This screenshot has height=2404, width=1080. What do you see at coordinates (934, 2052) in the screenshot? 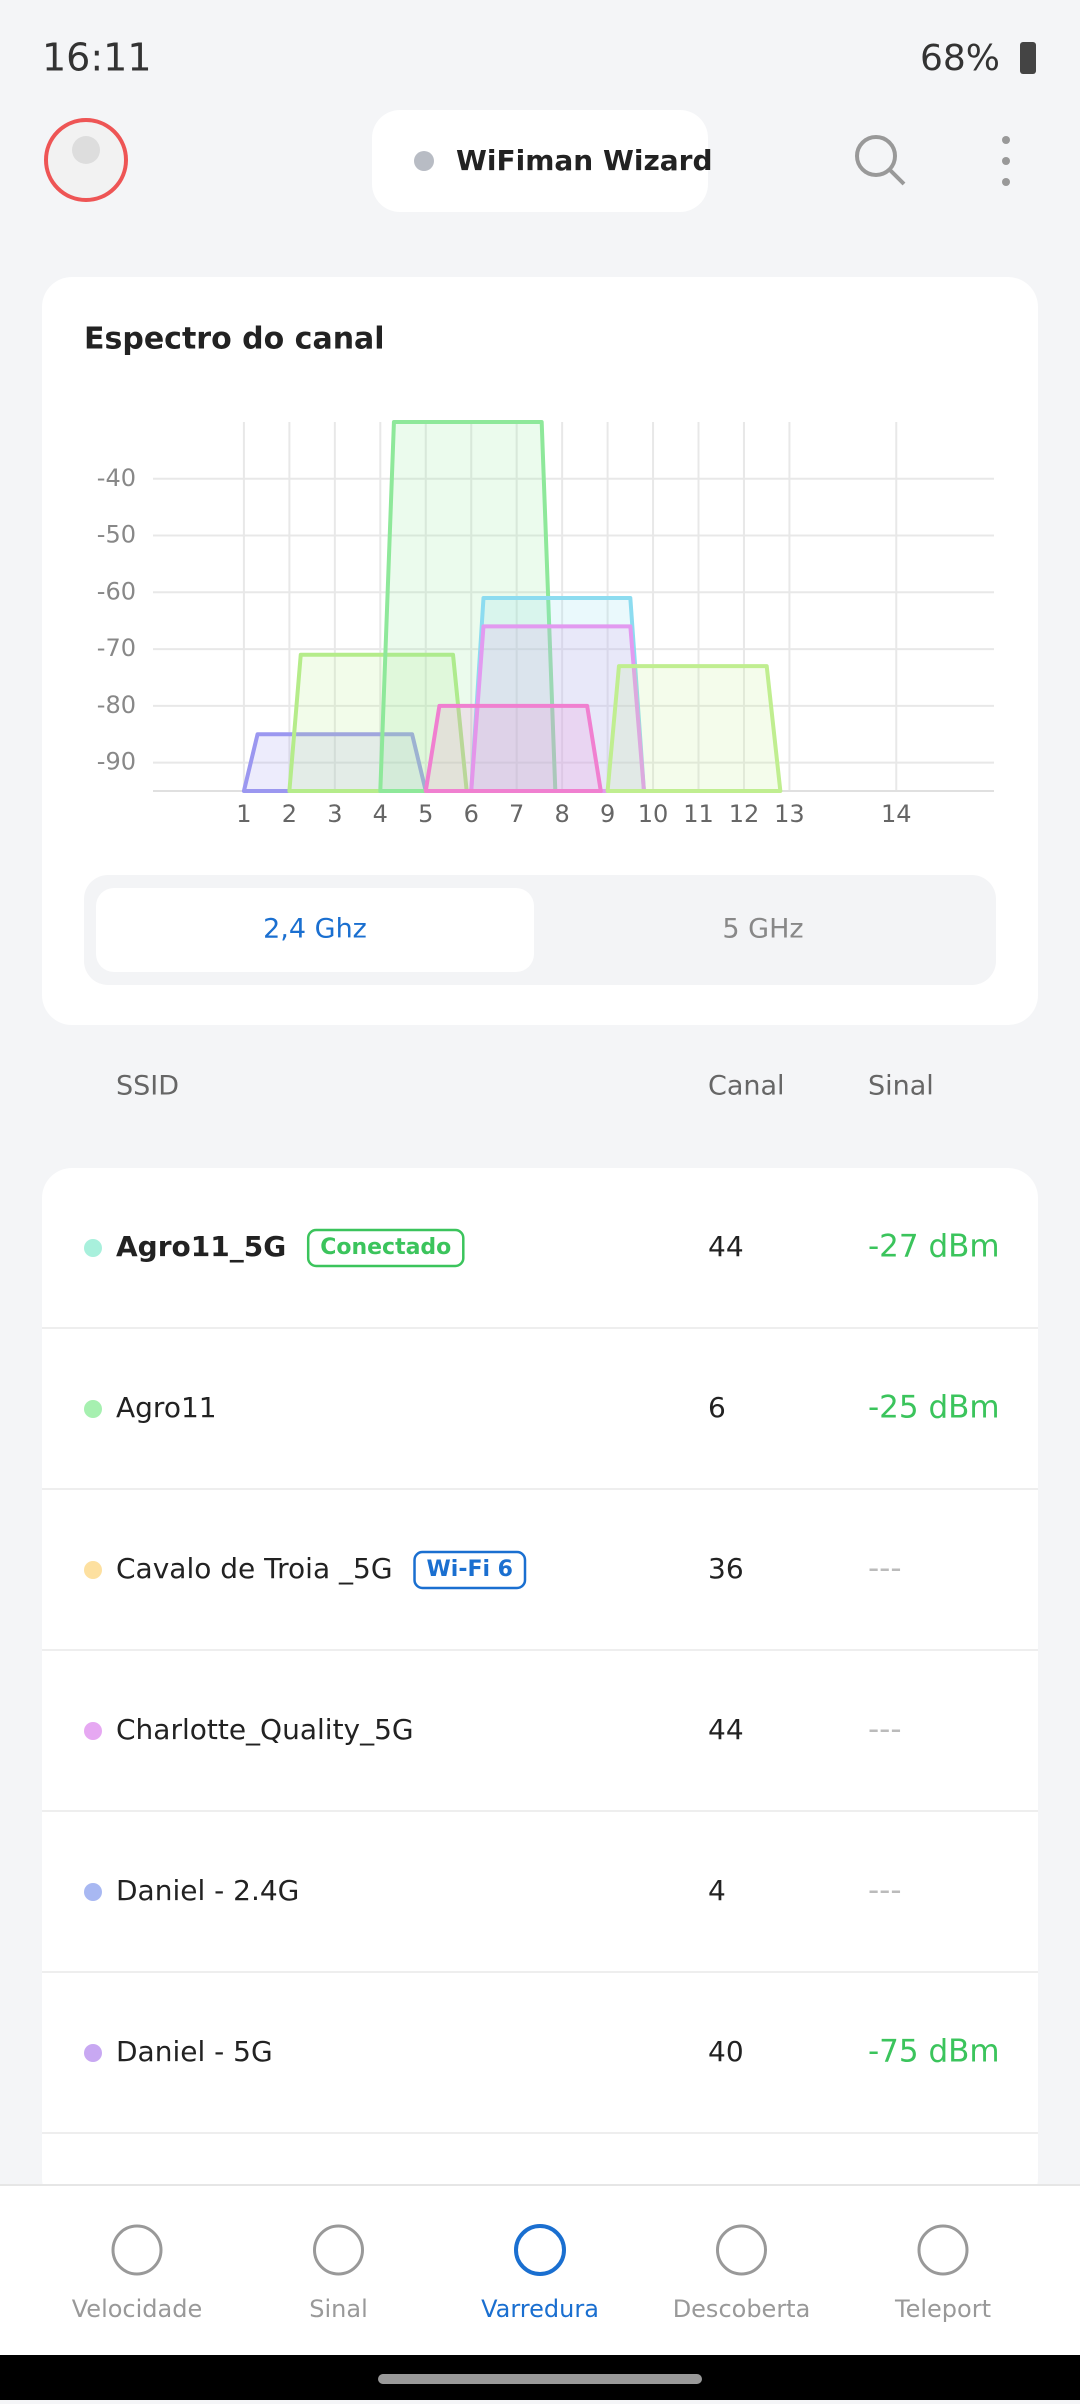
I see `signal: -75 dBm` at bounding box center [934, 2052].